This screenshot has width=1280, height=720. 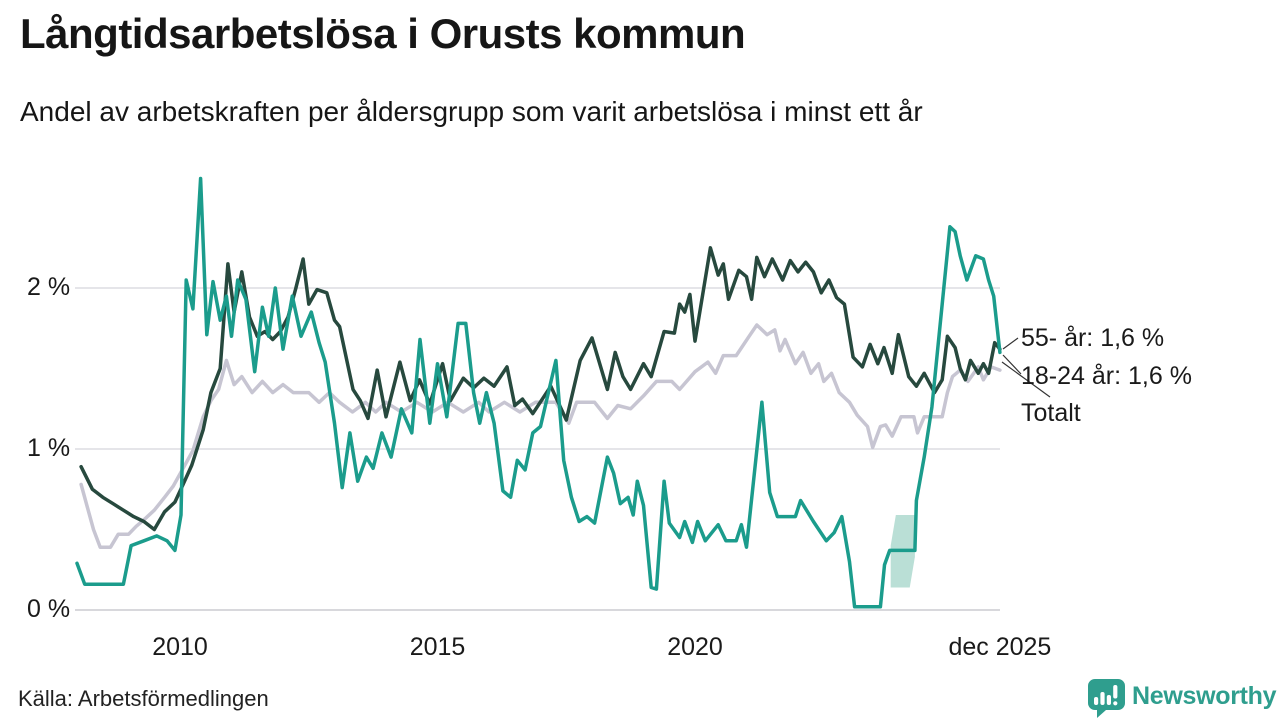 What do you see at coordinates (437, 647) in the screenshot?
I see `x-axis-tick-label: 2015` at bounding box center [437, 647].